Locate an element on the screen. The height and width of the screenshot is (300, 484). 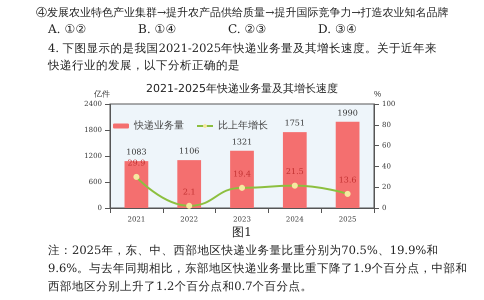
legend-label: 比上年增长 is located at coordinates (243, 126).